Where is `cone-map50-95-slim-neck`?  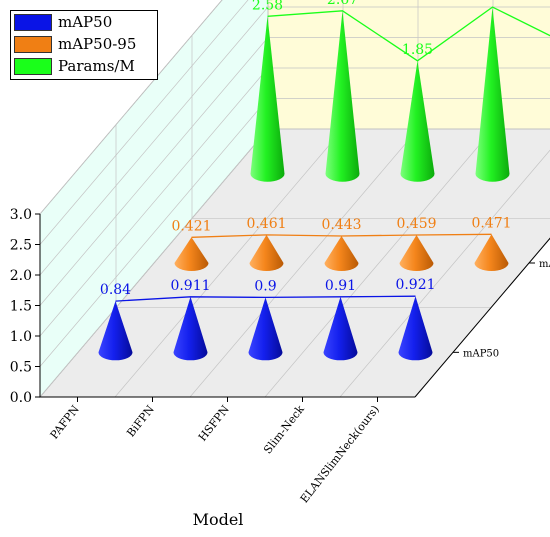
cone-map50-95-slim-neck is located at coordinates (416, 253).